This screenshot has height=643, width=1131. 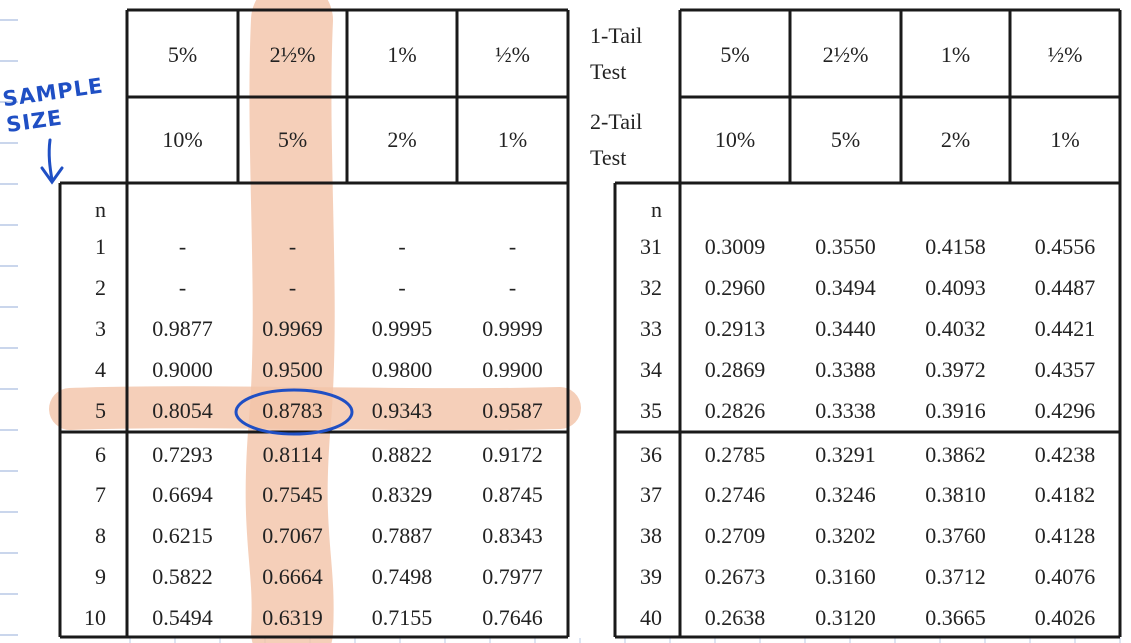 I want to click on cell-text: 0.9999, so click(x=512, y=328).